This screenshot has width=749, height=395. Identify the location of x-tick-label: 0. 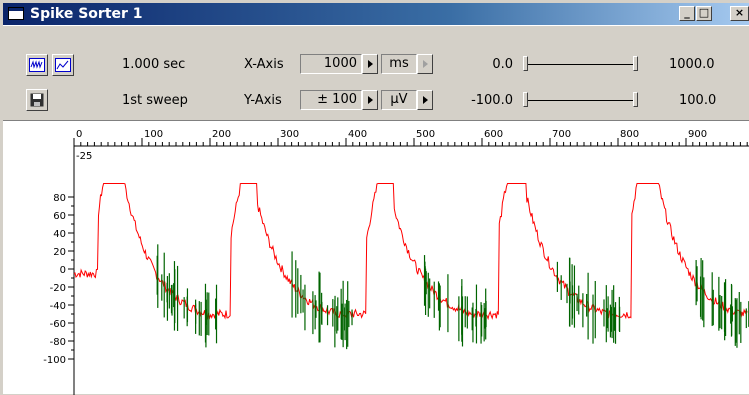
(79, 134).